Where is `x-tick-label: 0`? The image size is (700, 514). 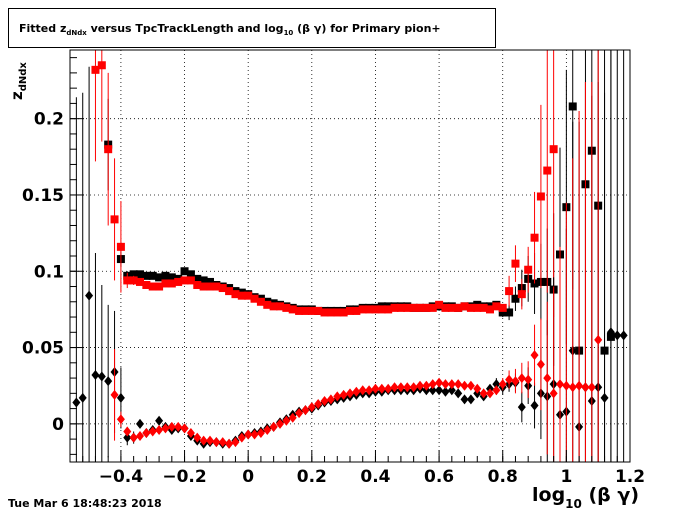
x-tick-label: 0 is located at coordinates (248, 477).